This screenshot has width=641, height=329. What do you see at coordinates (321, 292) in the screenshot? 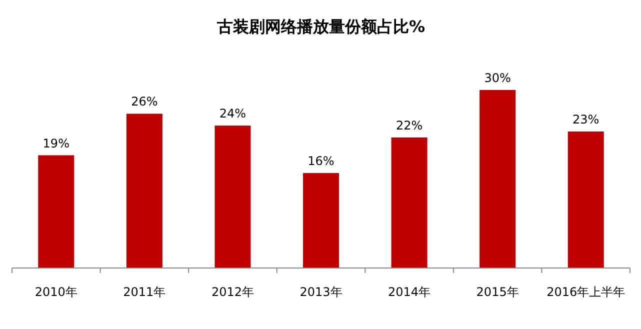
I see `x-tick-label: 2013年` at bounding box center [321, 292].